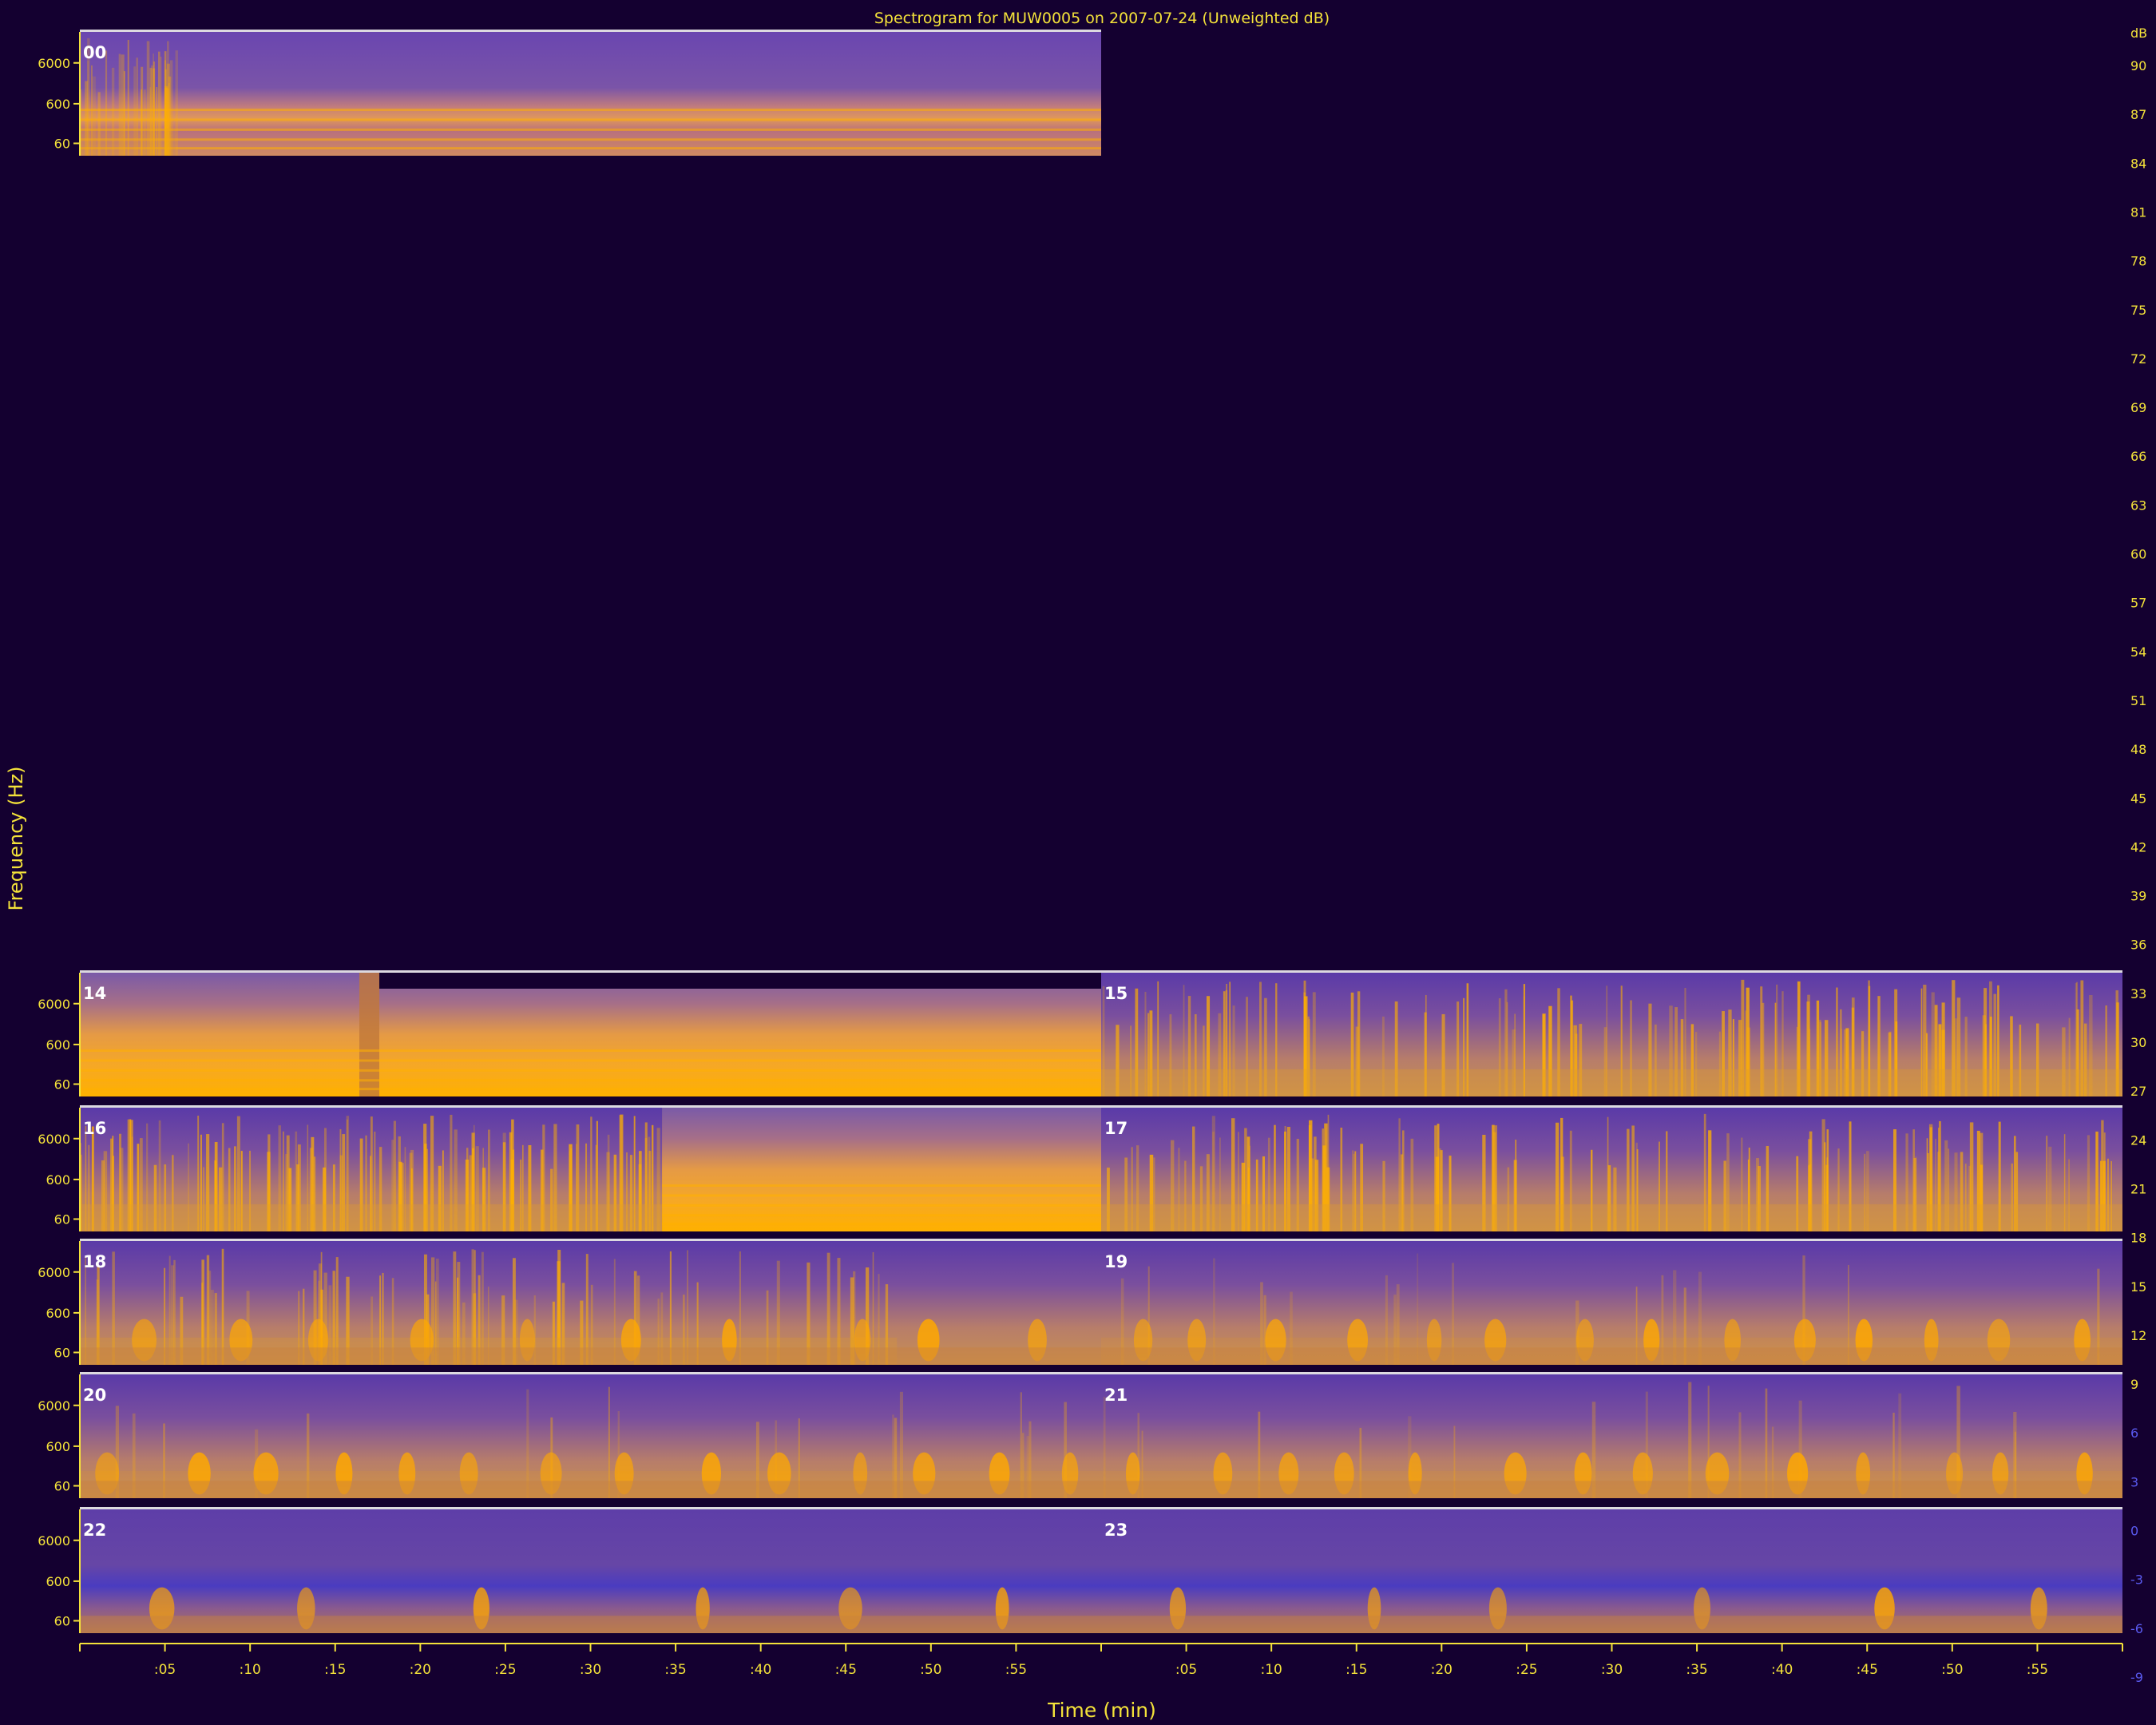 The image size is (2156, 1725). What do you see at coordinates (2138, 457) in the screenshot?
I see `colorbar-tick-label: 66` at bounding box center [2138, 457].